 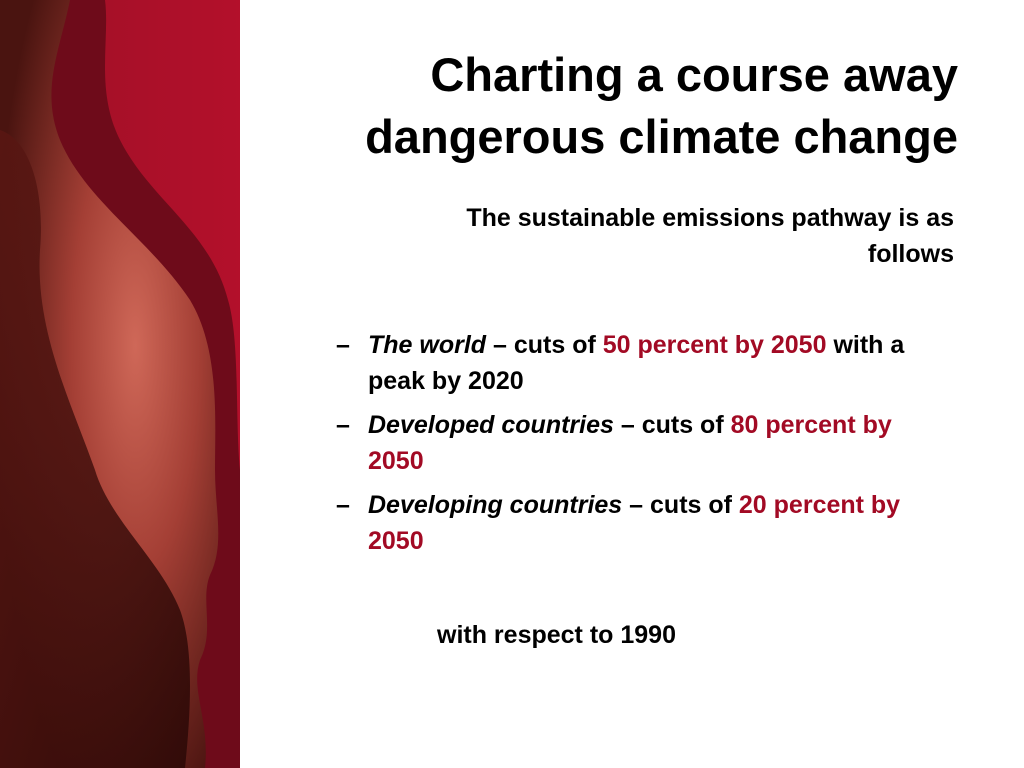 I want to click on bullet-subject: Developing countries, so click(x=495, y=505).